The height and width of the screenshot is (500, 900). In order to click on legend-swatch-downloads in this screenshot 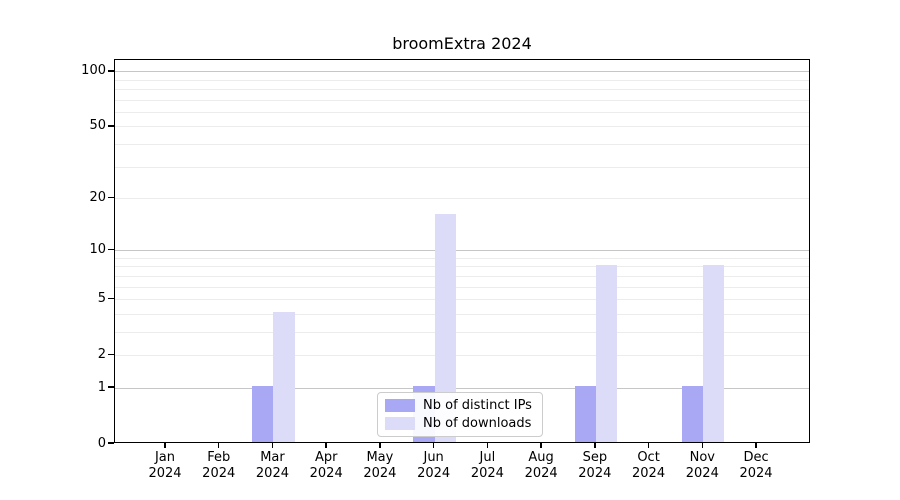, I will do `click(400, 423)`.